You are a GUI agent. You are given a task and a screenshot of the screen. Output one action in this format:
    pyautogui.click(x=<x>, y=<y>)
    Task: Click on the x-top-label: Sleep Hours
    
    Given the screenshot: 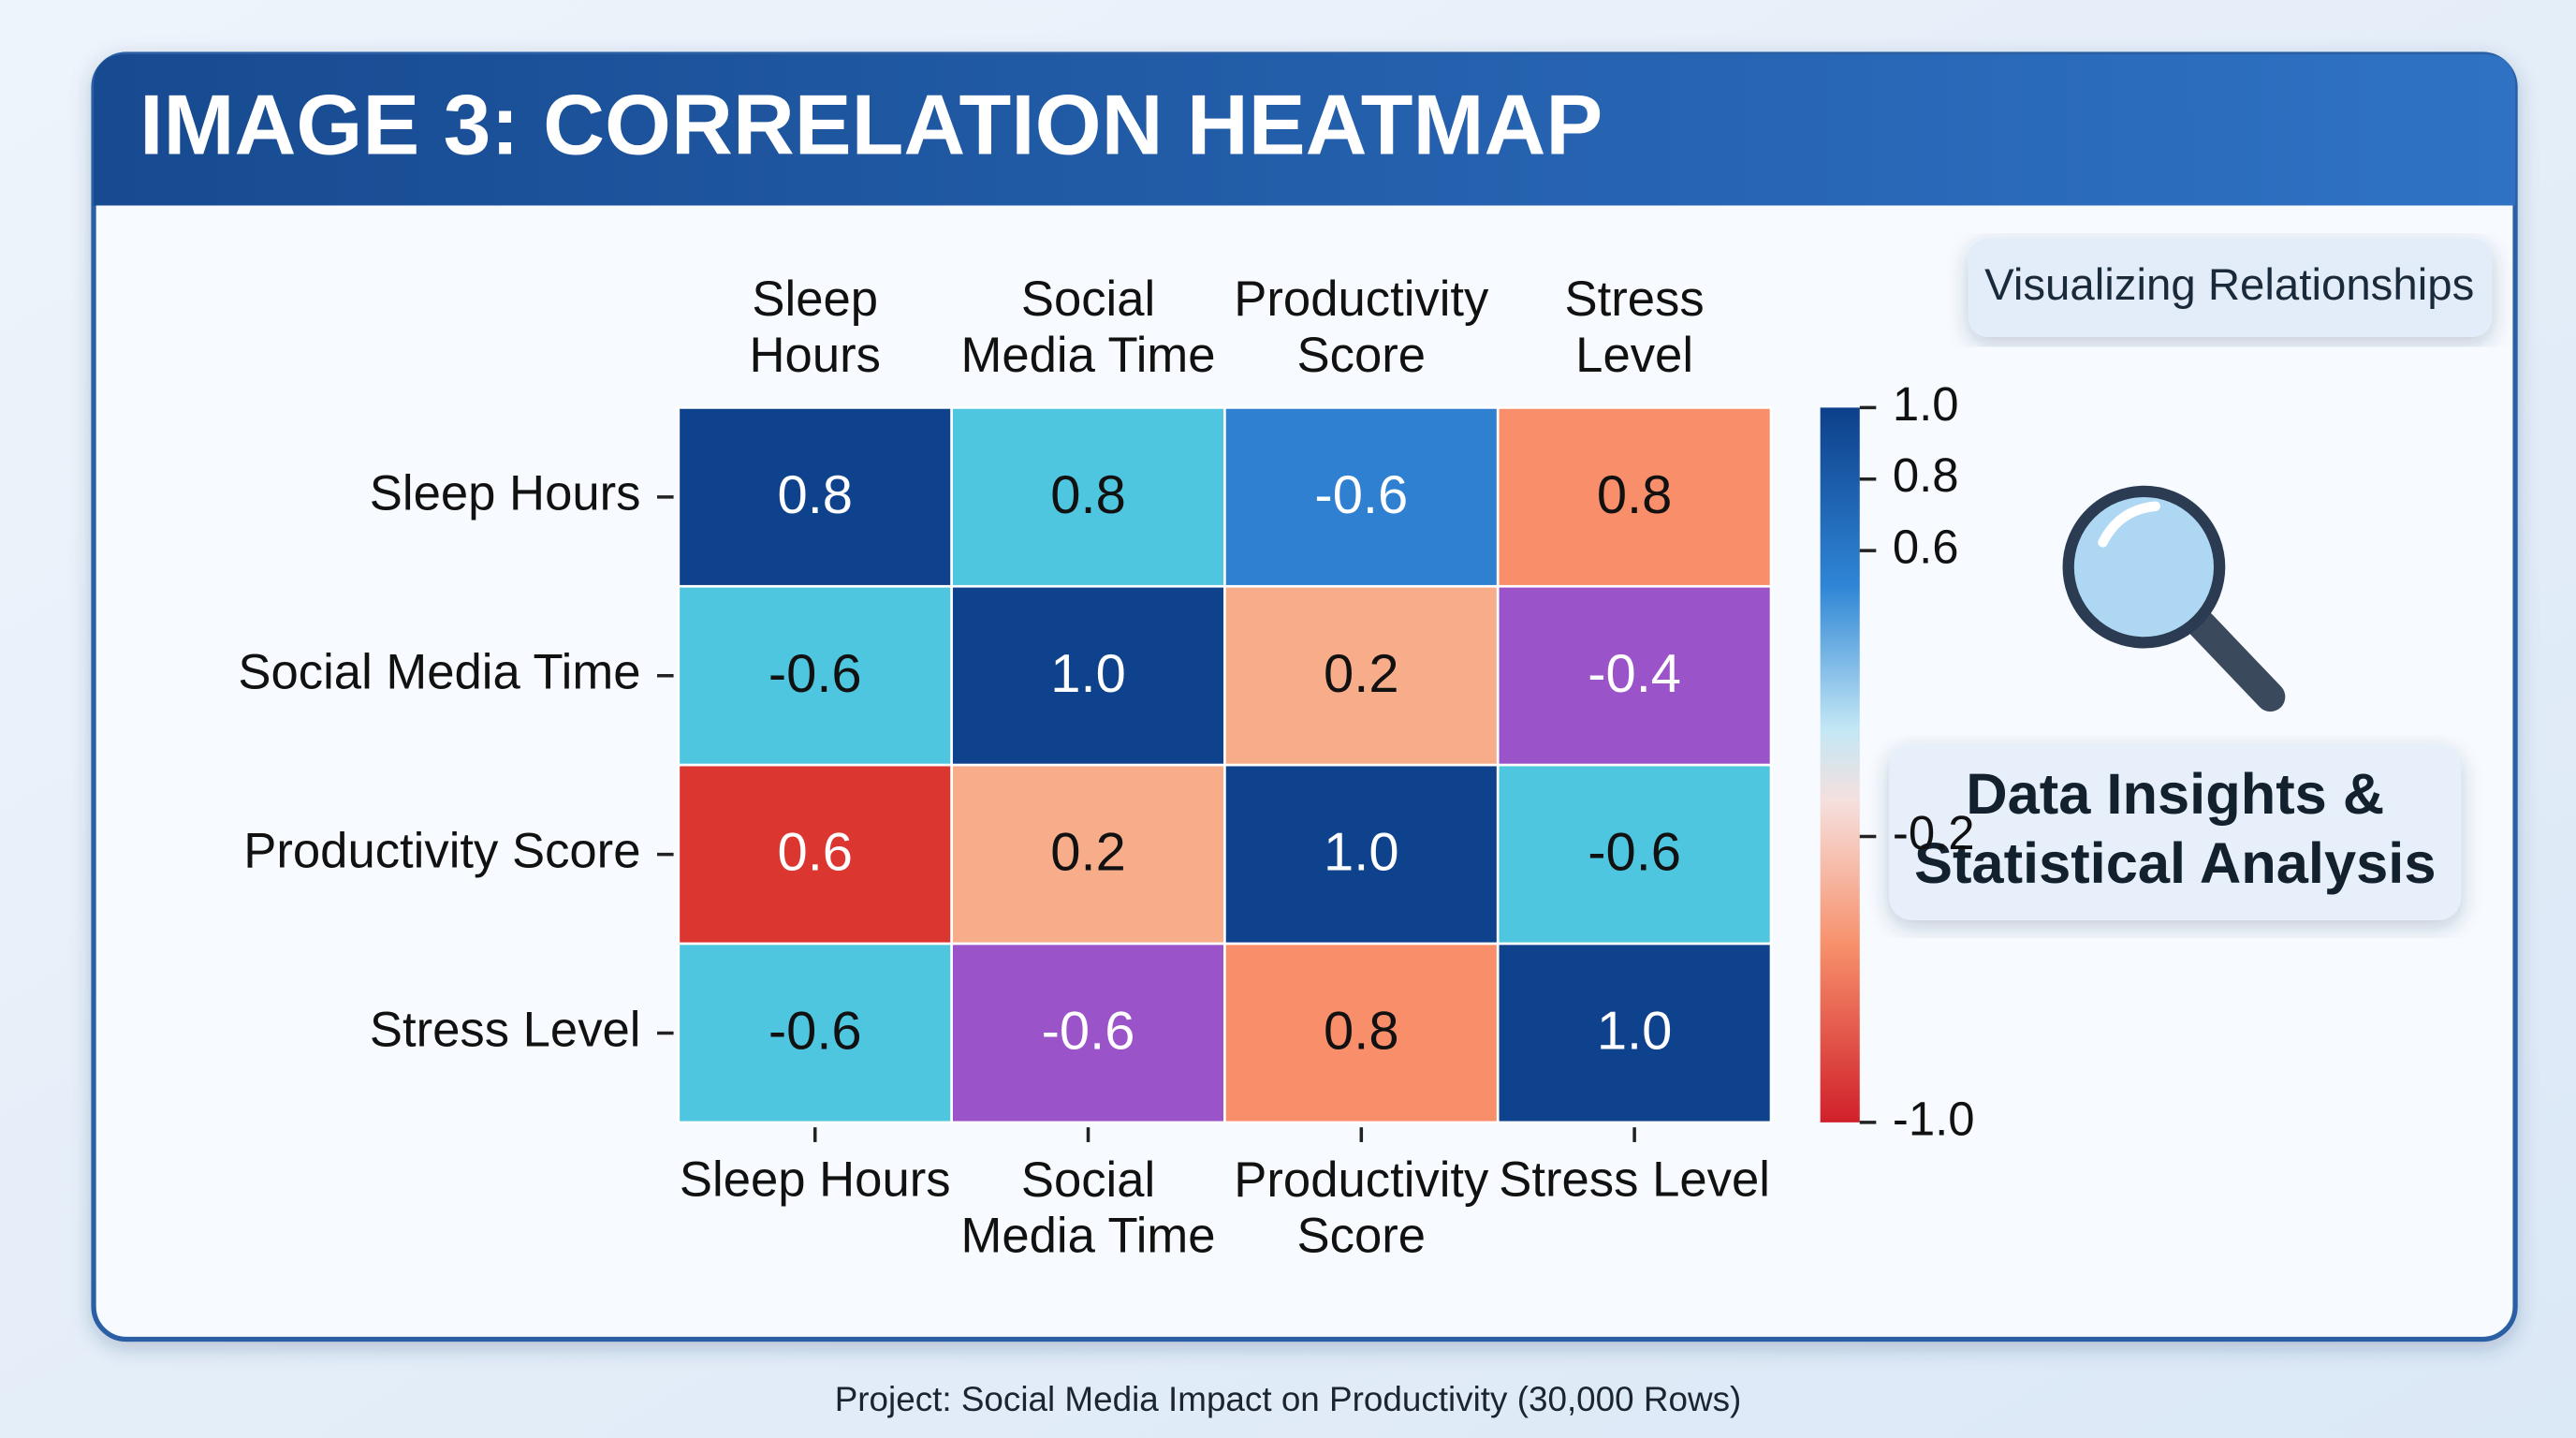 What is the action you would take?
    pyautogui.click(x=815, y=327)
    